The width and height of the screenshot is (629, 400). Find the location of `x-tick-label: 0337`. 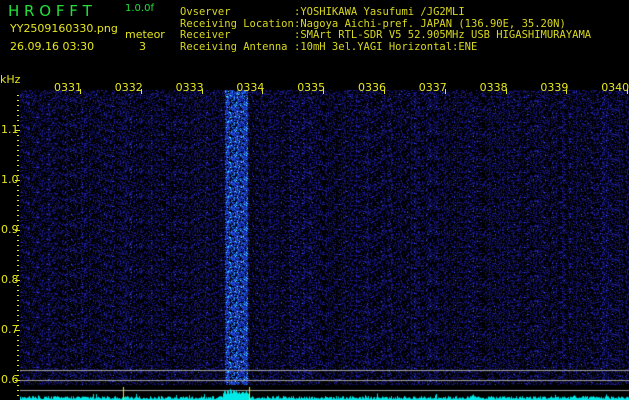

x-tick-label: 0337 is located at coordinates (432, 87).